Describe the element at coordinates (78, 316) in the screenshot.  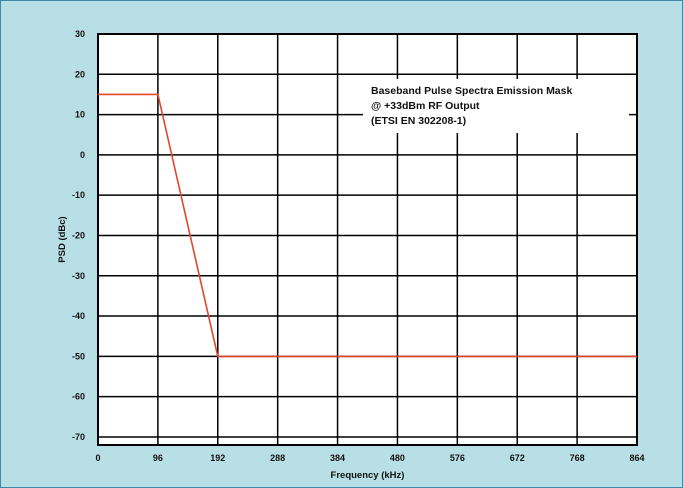
I see `y-tick-label-7: -40` at that location.